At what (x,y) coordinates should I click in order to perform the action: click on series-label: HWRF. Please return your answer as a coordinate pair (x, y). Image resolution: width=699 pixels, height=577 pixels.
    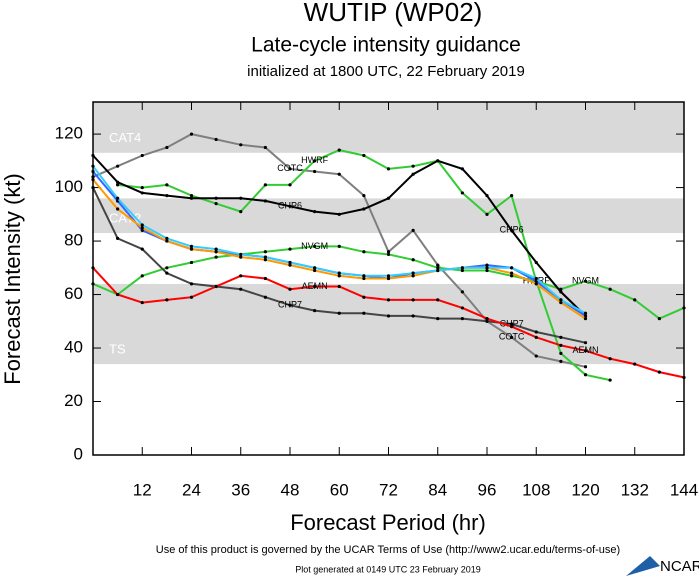
    Looking at the image, I should click on (314, 160).